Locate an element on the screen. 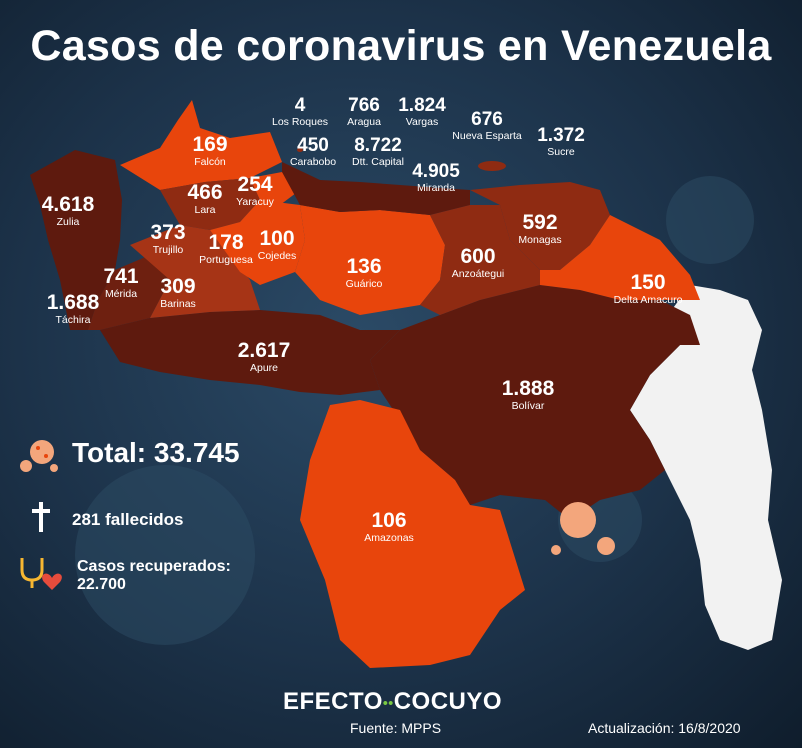  state-label-barinas: 309 Barinas is located at coordinates (178, 293).